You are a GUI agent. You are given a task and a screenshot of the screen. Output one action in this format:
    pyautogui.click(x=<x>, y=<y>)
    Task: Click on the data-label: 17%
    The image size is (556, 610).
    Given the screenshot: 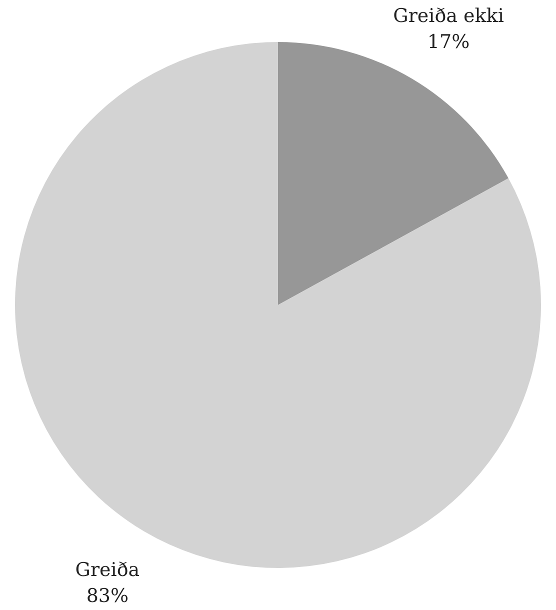 What is the action you would take?
    pyautogui.click(x=448, y=42)
    